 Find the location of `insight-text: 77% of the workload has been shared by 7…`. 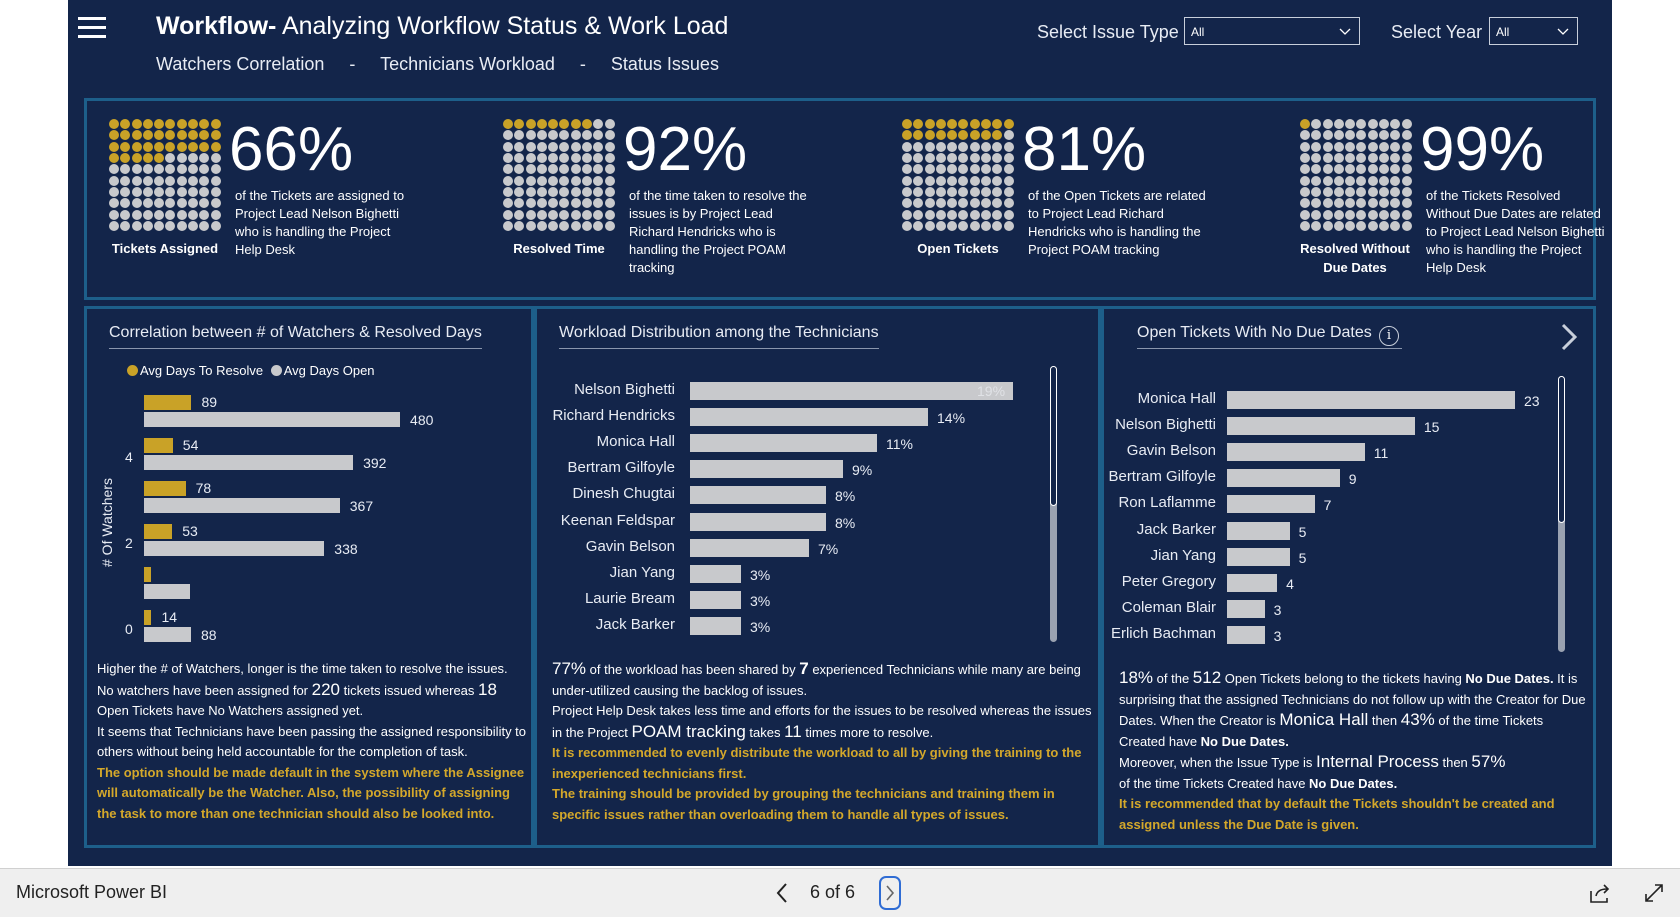

insight-text: 77% of the workload has been shared by 7… is located at coordinates (816, 678).